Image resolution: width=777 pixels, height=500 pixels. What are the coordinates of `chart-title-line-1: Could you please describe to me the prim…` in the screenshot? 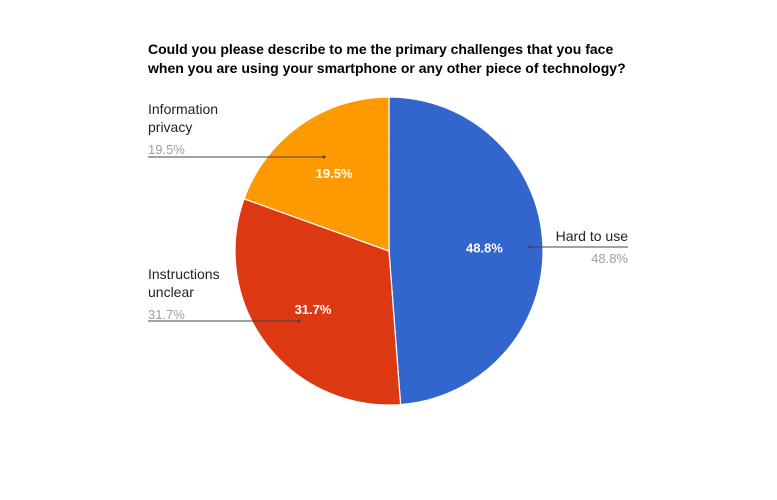 It's located at (381, 49).